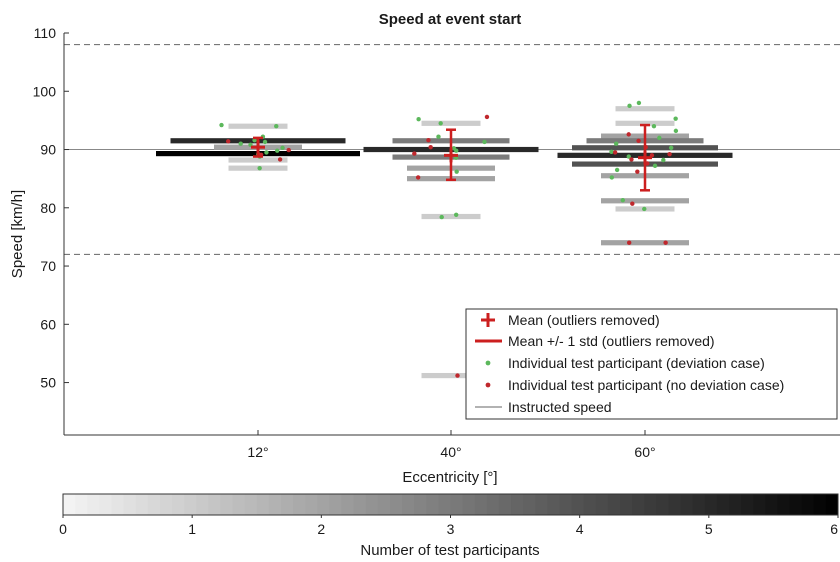 The height and width of the screenshot is (562, 840). I want to click on colorbar-tick-label-1: 1, so click(192, 529).